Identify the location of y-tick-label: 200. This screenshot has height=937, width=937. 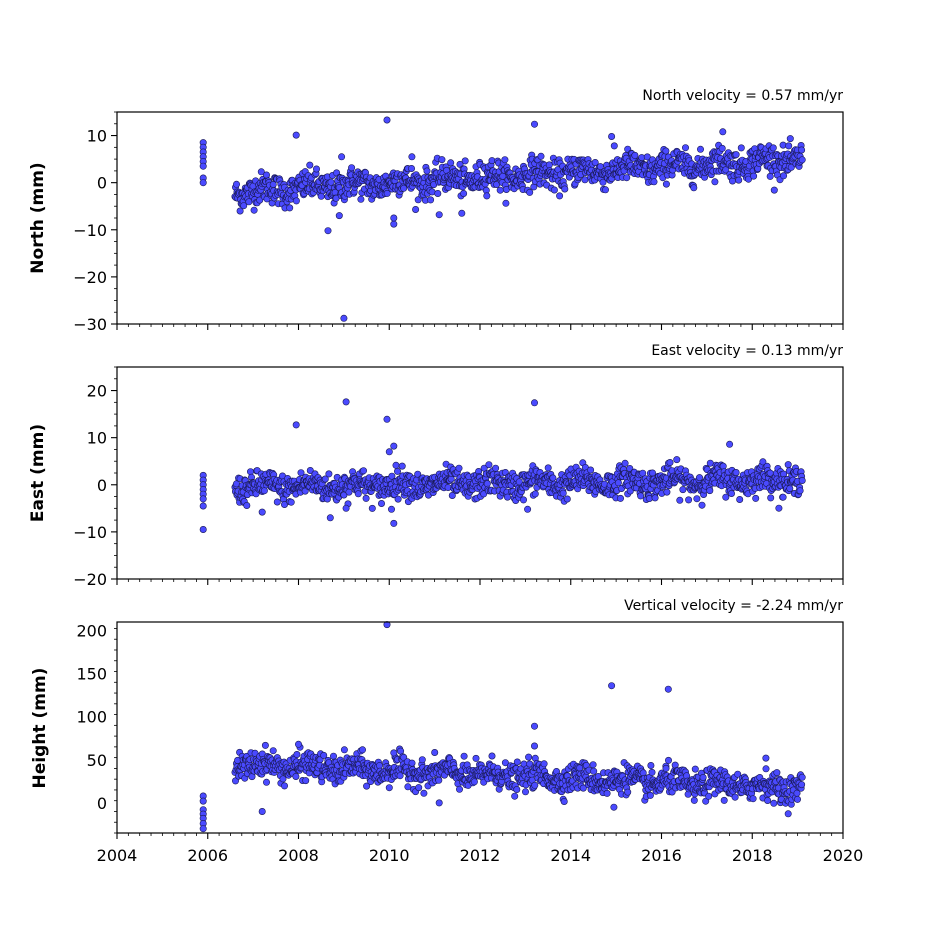
(91, 631).